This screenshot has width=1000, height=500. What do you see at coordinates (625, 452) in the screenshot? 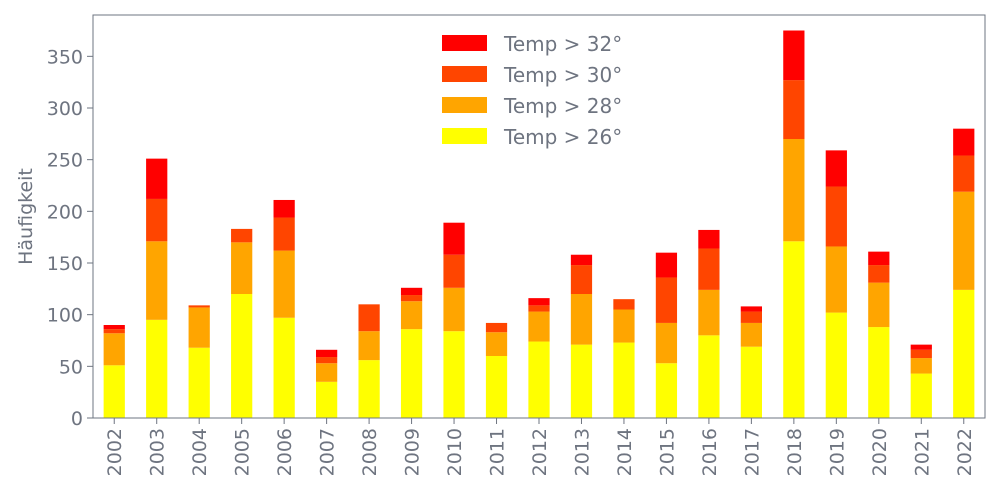
I see `x-tick-label: 2014` at bounding box center [625, 452].